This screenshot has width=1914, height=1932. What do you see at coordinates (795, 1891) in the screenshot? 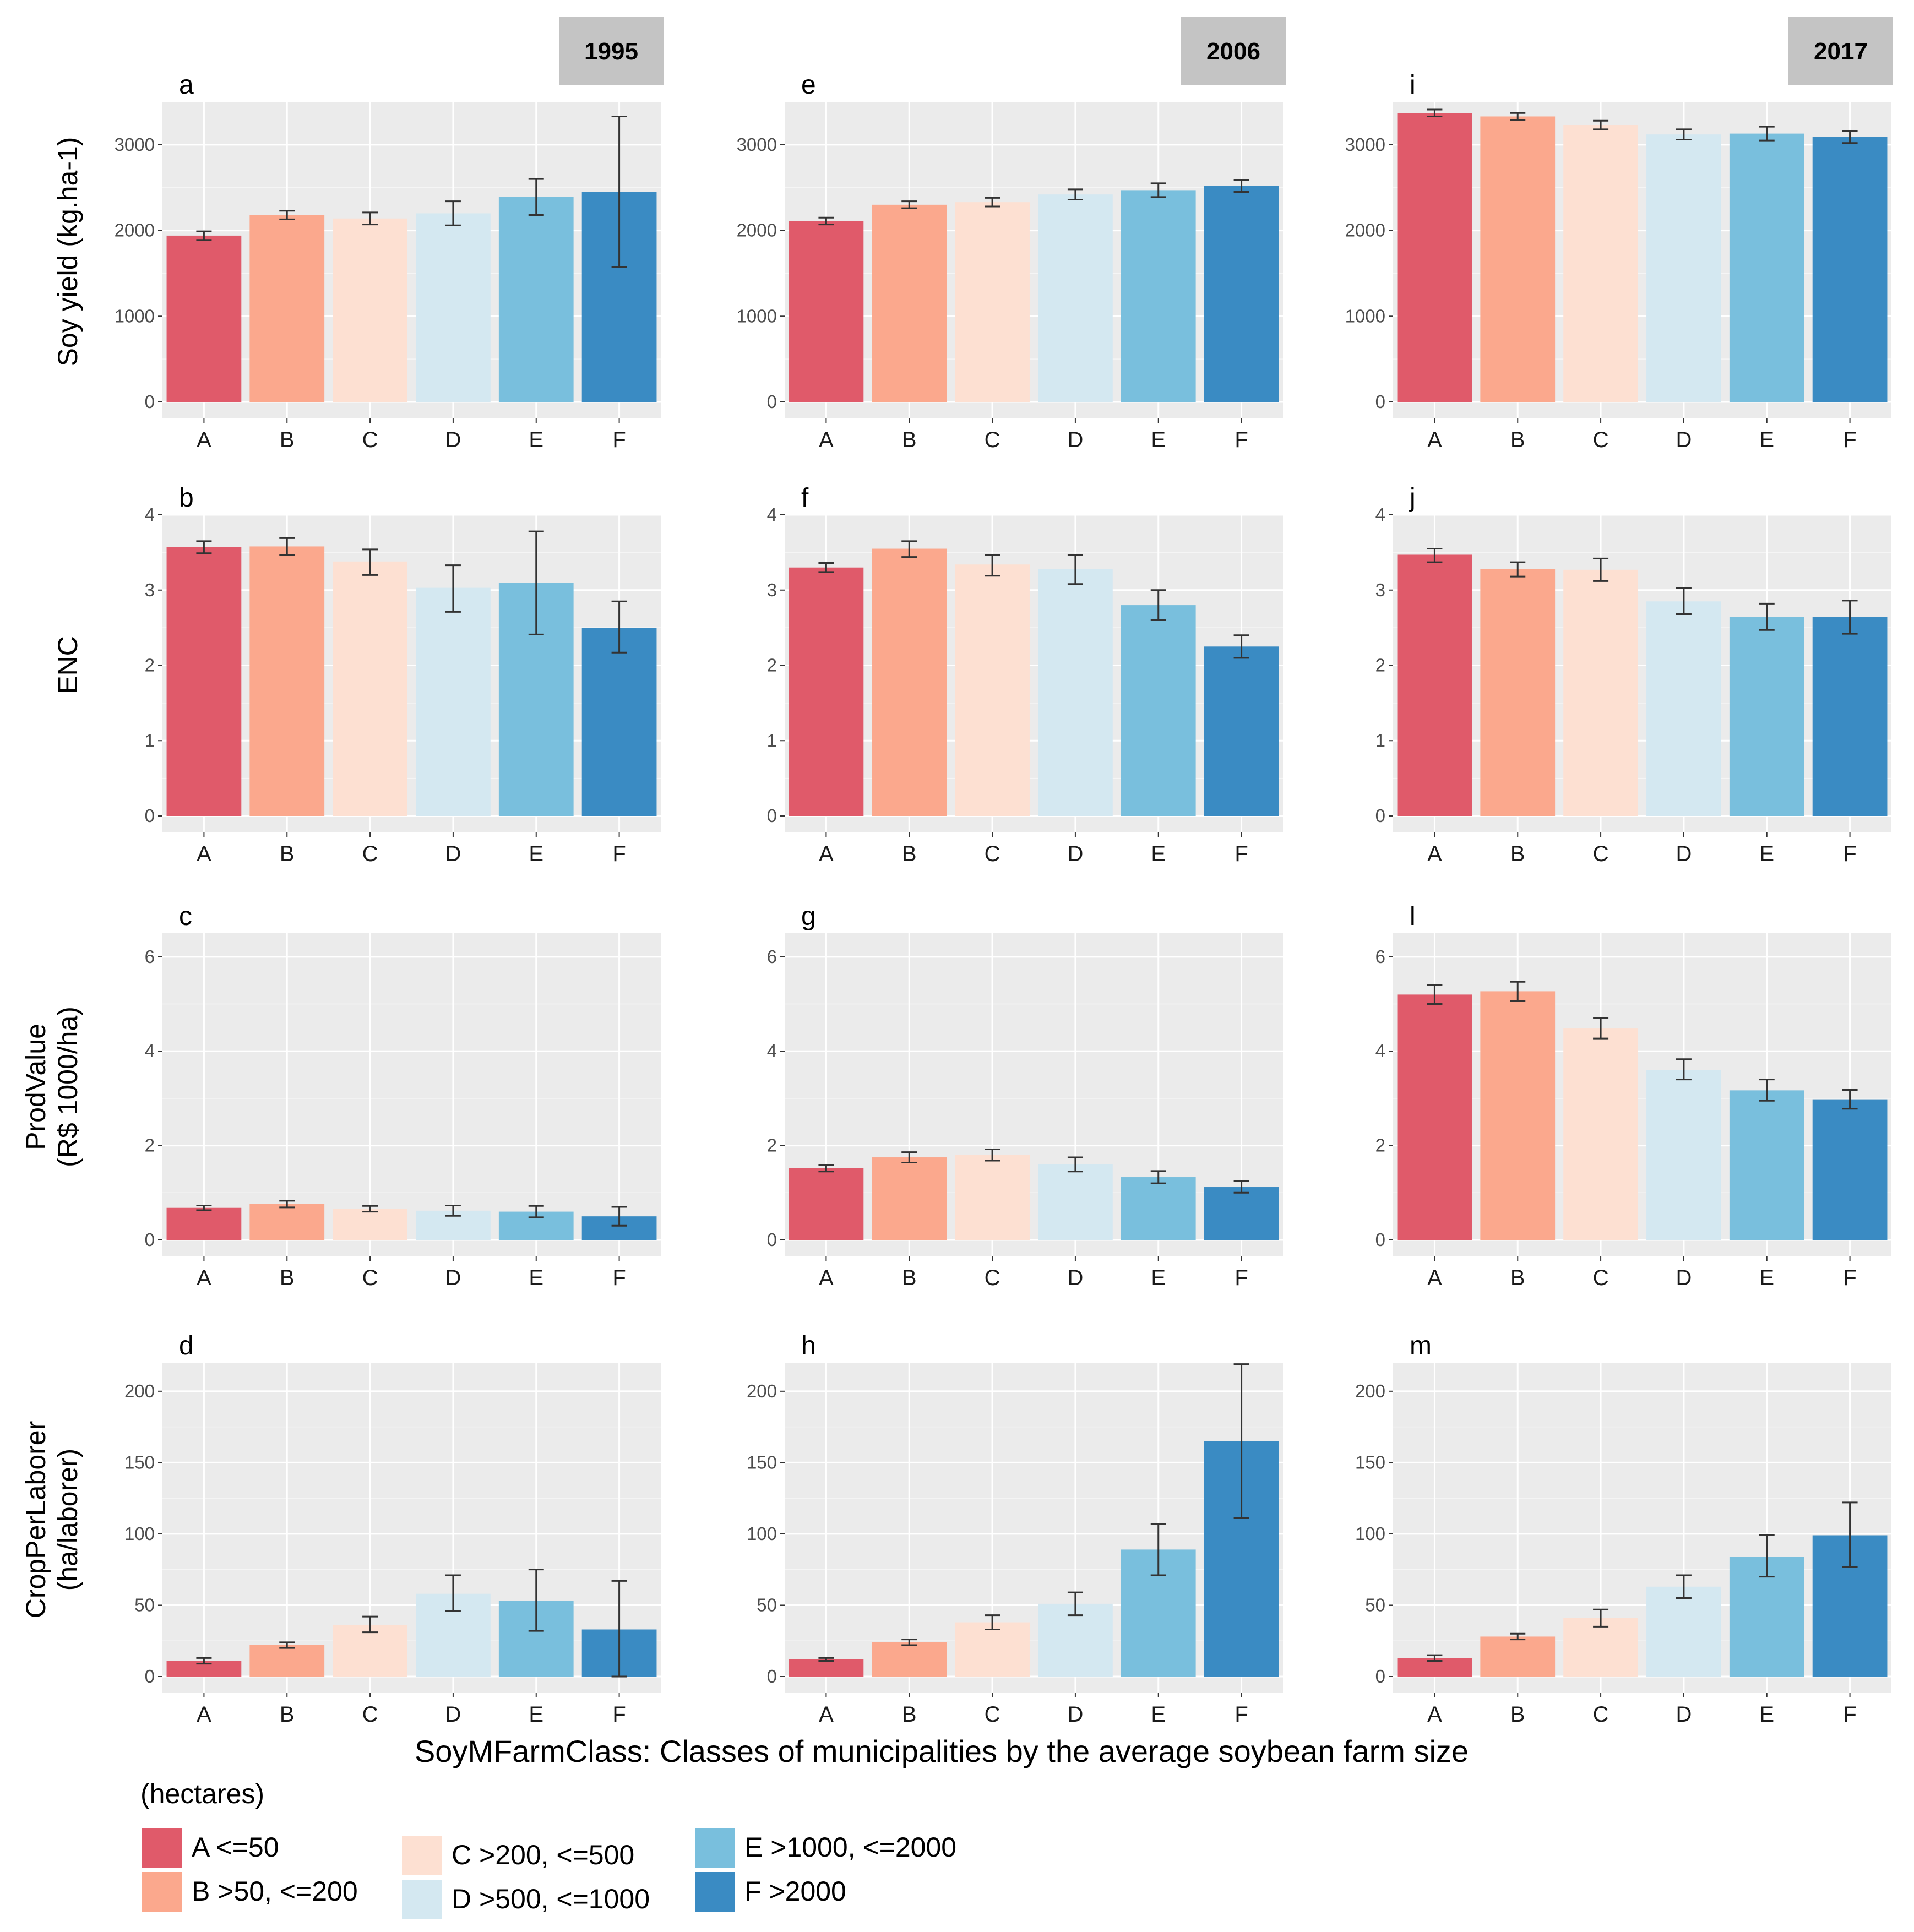
I see `legend-label: F >2000` at bounding box center [795, 1891].